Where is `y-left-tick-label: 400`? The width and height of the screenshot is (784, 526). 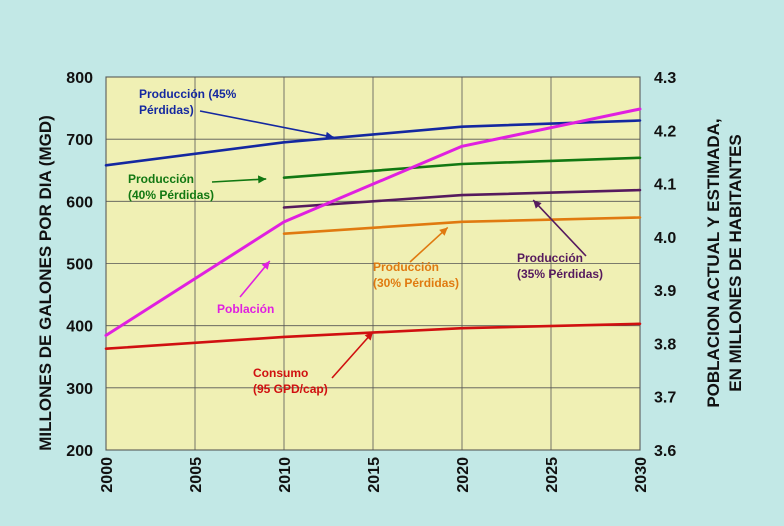 y-left-tick-label: 400 is located at coordinates (79, 327).